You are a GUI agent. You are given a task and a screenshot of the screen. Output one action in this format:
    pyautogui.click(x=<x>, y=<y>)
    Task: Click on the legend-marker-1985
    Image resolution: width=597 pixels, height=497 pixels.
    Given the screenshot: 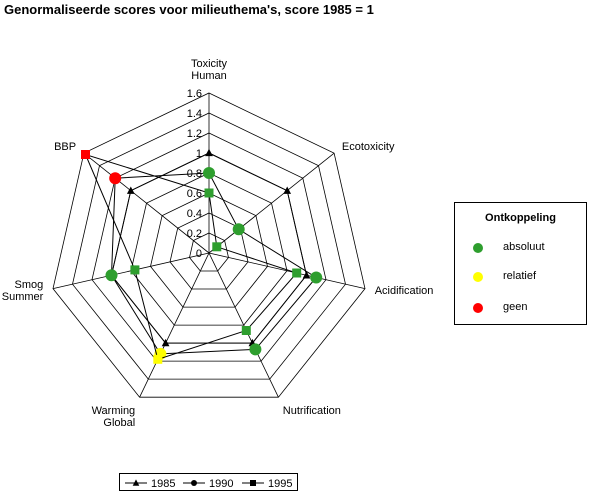 What is the action you would take?
    pyautogui.click(x=136, y=482)
    